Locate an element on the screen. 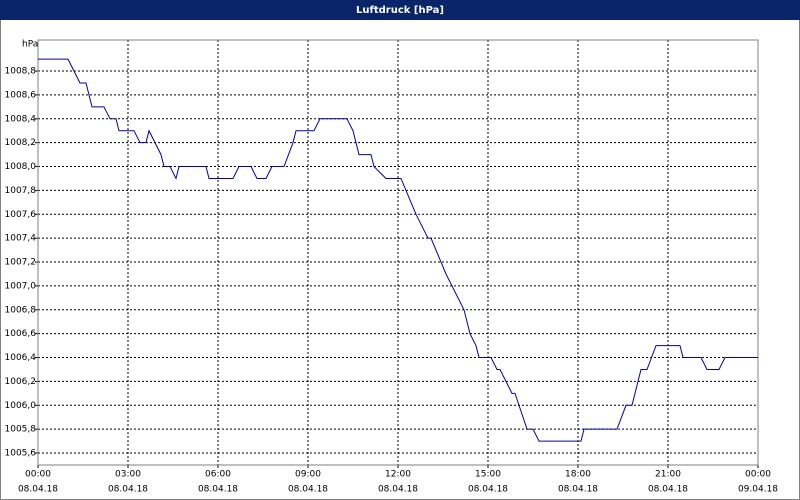 This screenshot has height=500, width=800. x-tick-date: 09.04.18 is located at coordinates (758, 490).